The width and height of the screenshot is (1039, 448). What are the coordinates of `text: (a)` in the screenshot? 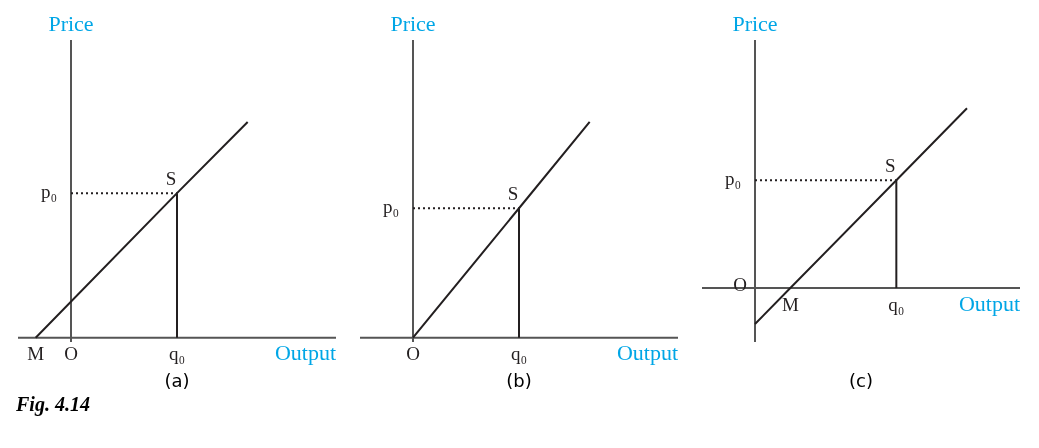 It's located at (177, 380).